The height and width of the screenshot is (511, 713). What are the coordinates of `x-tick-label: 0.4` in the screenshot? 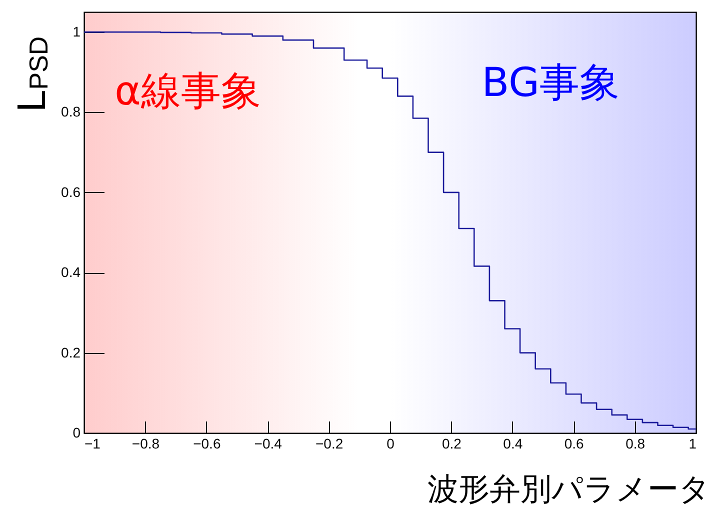 It's located at (513, 444).